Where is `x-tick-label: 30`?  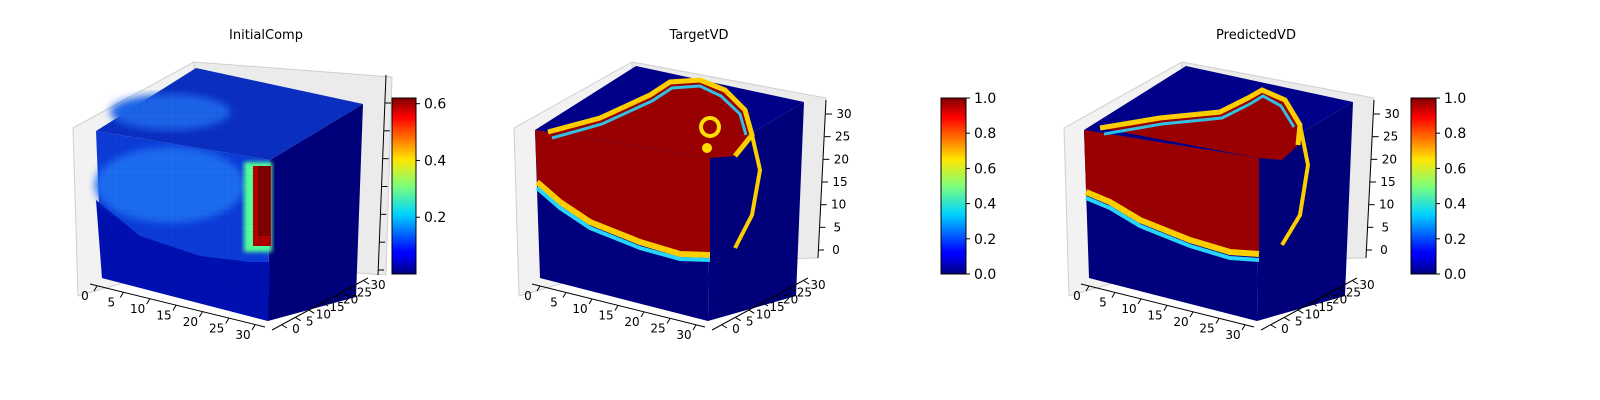
x-tick-label: 30 is located at coordinates (242, 335).